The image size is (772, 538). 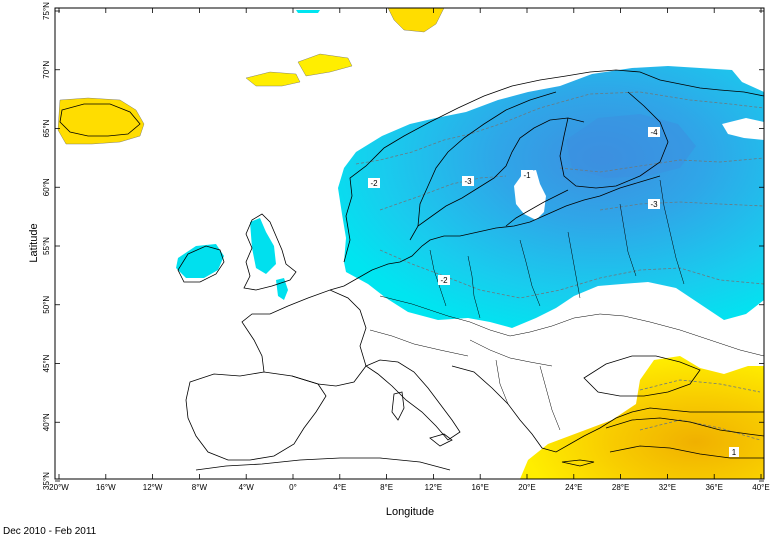 What do you see at coordinates (46, 70) in the screenshot?
I see `lat-tick-label: 70°N` at bounding box center [46, 70].